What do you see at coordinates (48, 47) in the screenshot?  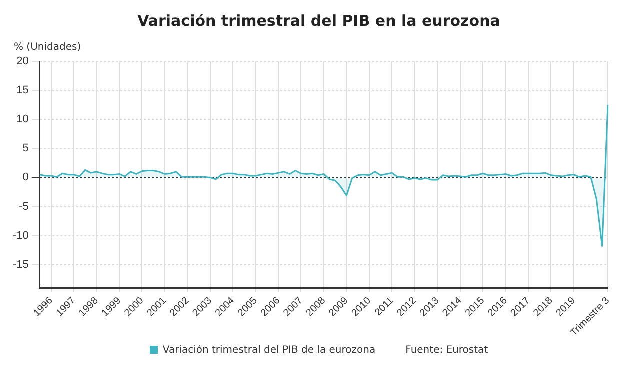 I see `y-axis-title: % (Unidades)` at bounding box center [48, 47].